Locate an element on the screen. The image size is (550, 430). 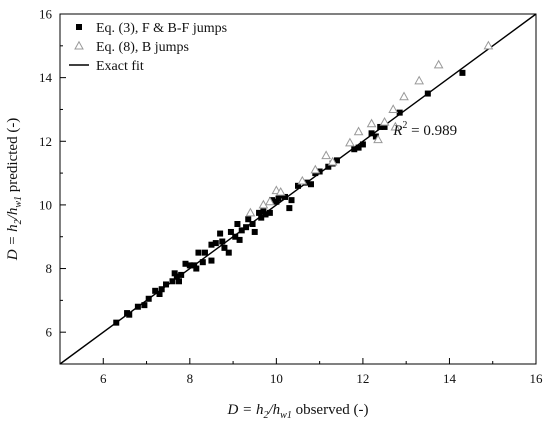
y-tick-label: 10 is located at coordinates (45, 204).